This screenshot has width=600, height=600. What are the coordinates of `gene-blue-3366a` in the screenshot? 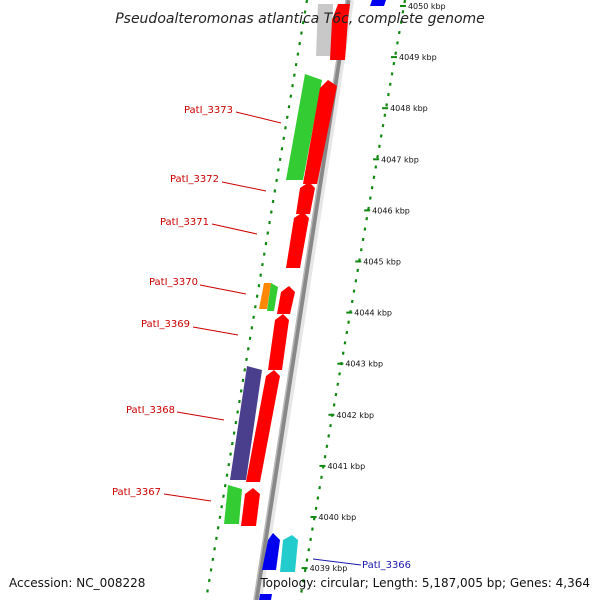 It's located at (271, 551).